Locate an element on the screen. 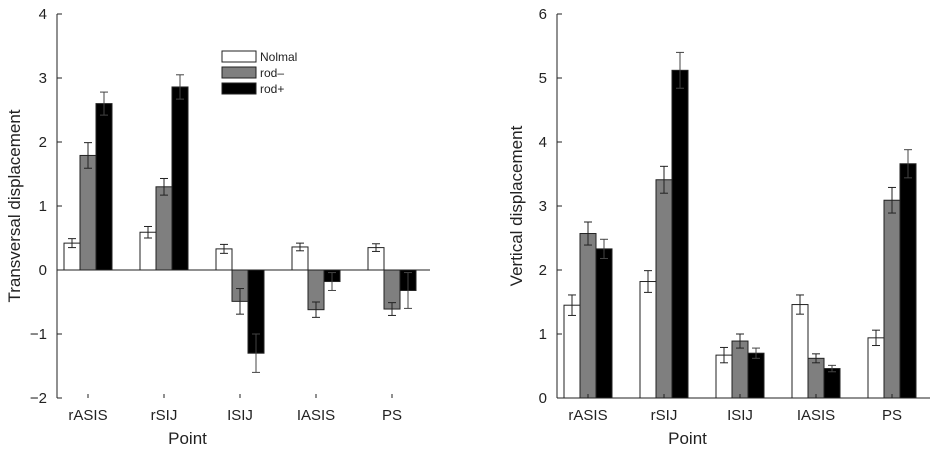 The height and width of the screenshot is (454, 936). y-axis-title: Vertical displacement is located at coordinates (516, 205).